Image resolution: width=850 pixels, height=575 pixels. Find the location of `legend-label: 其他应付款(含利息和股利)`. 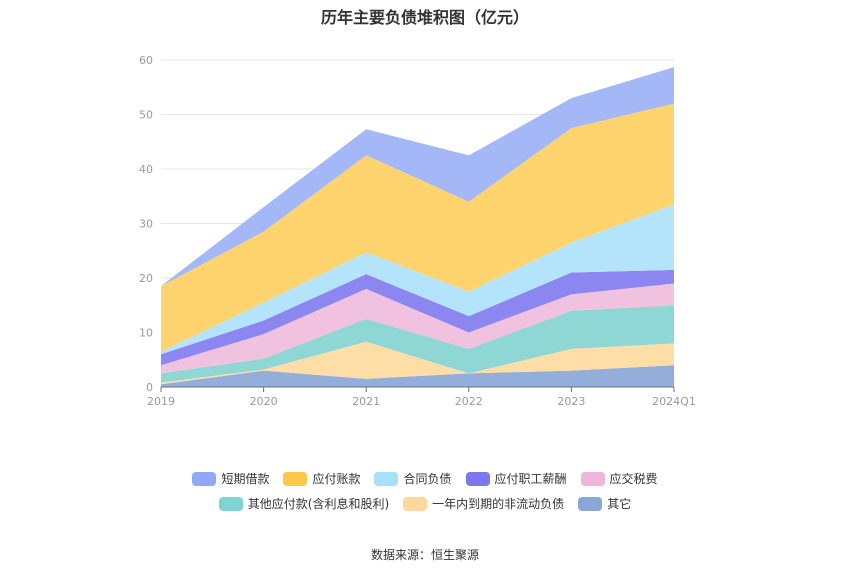

legend-label: 其他应付款(含利息和股利) is located at coordinates (318, 504).